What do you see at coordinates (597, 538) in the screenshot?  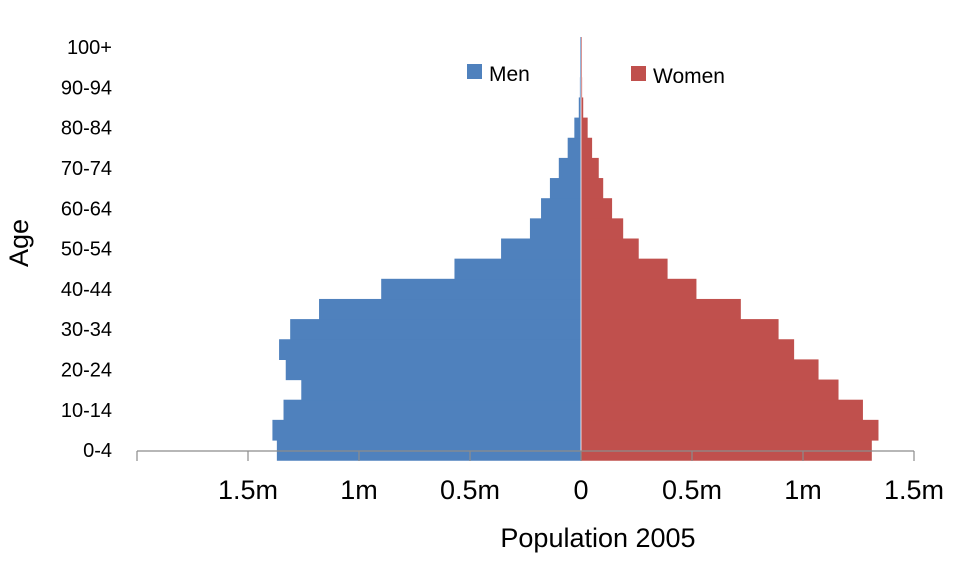 I see `x-axis-title: Population 2005` at bounding box center [597, 538].